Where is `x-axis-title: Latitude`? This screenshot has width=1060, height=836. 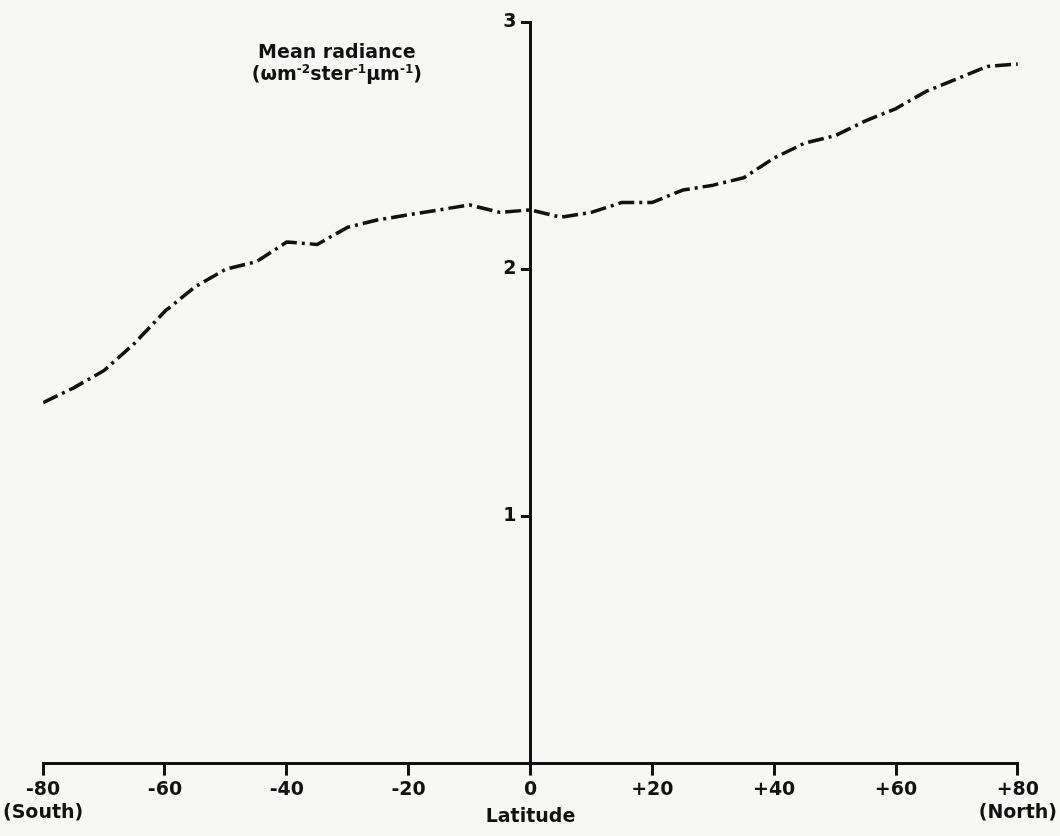 x-axis-title: Latitude is located at coordinates (530, 814).